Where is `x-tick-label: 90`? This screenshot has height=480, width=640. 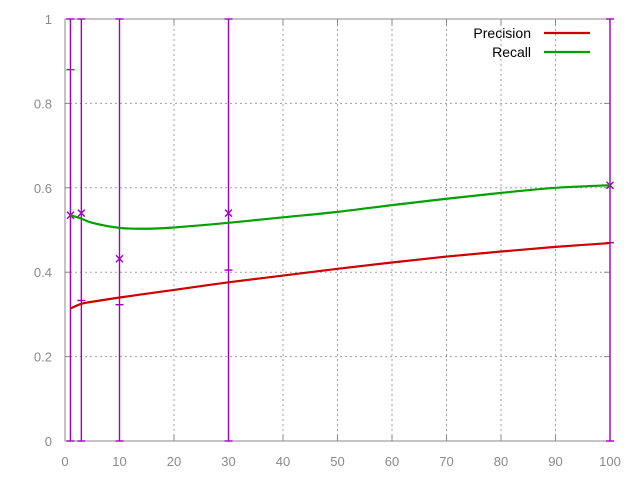
x-tick-label: 90 is located at coordinates (555, 461).